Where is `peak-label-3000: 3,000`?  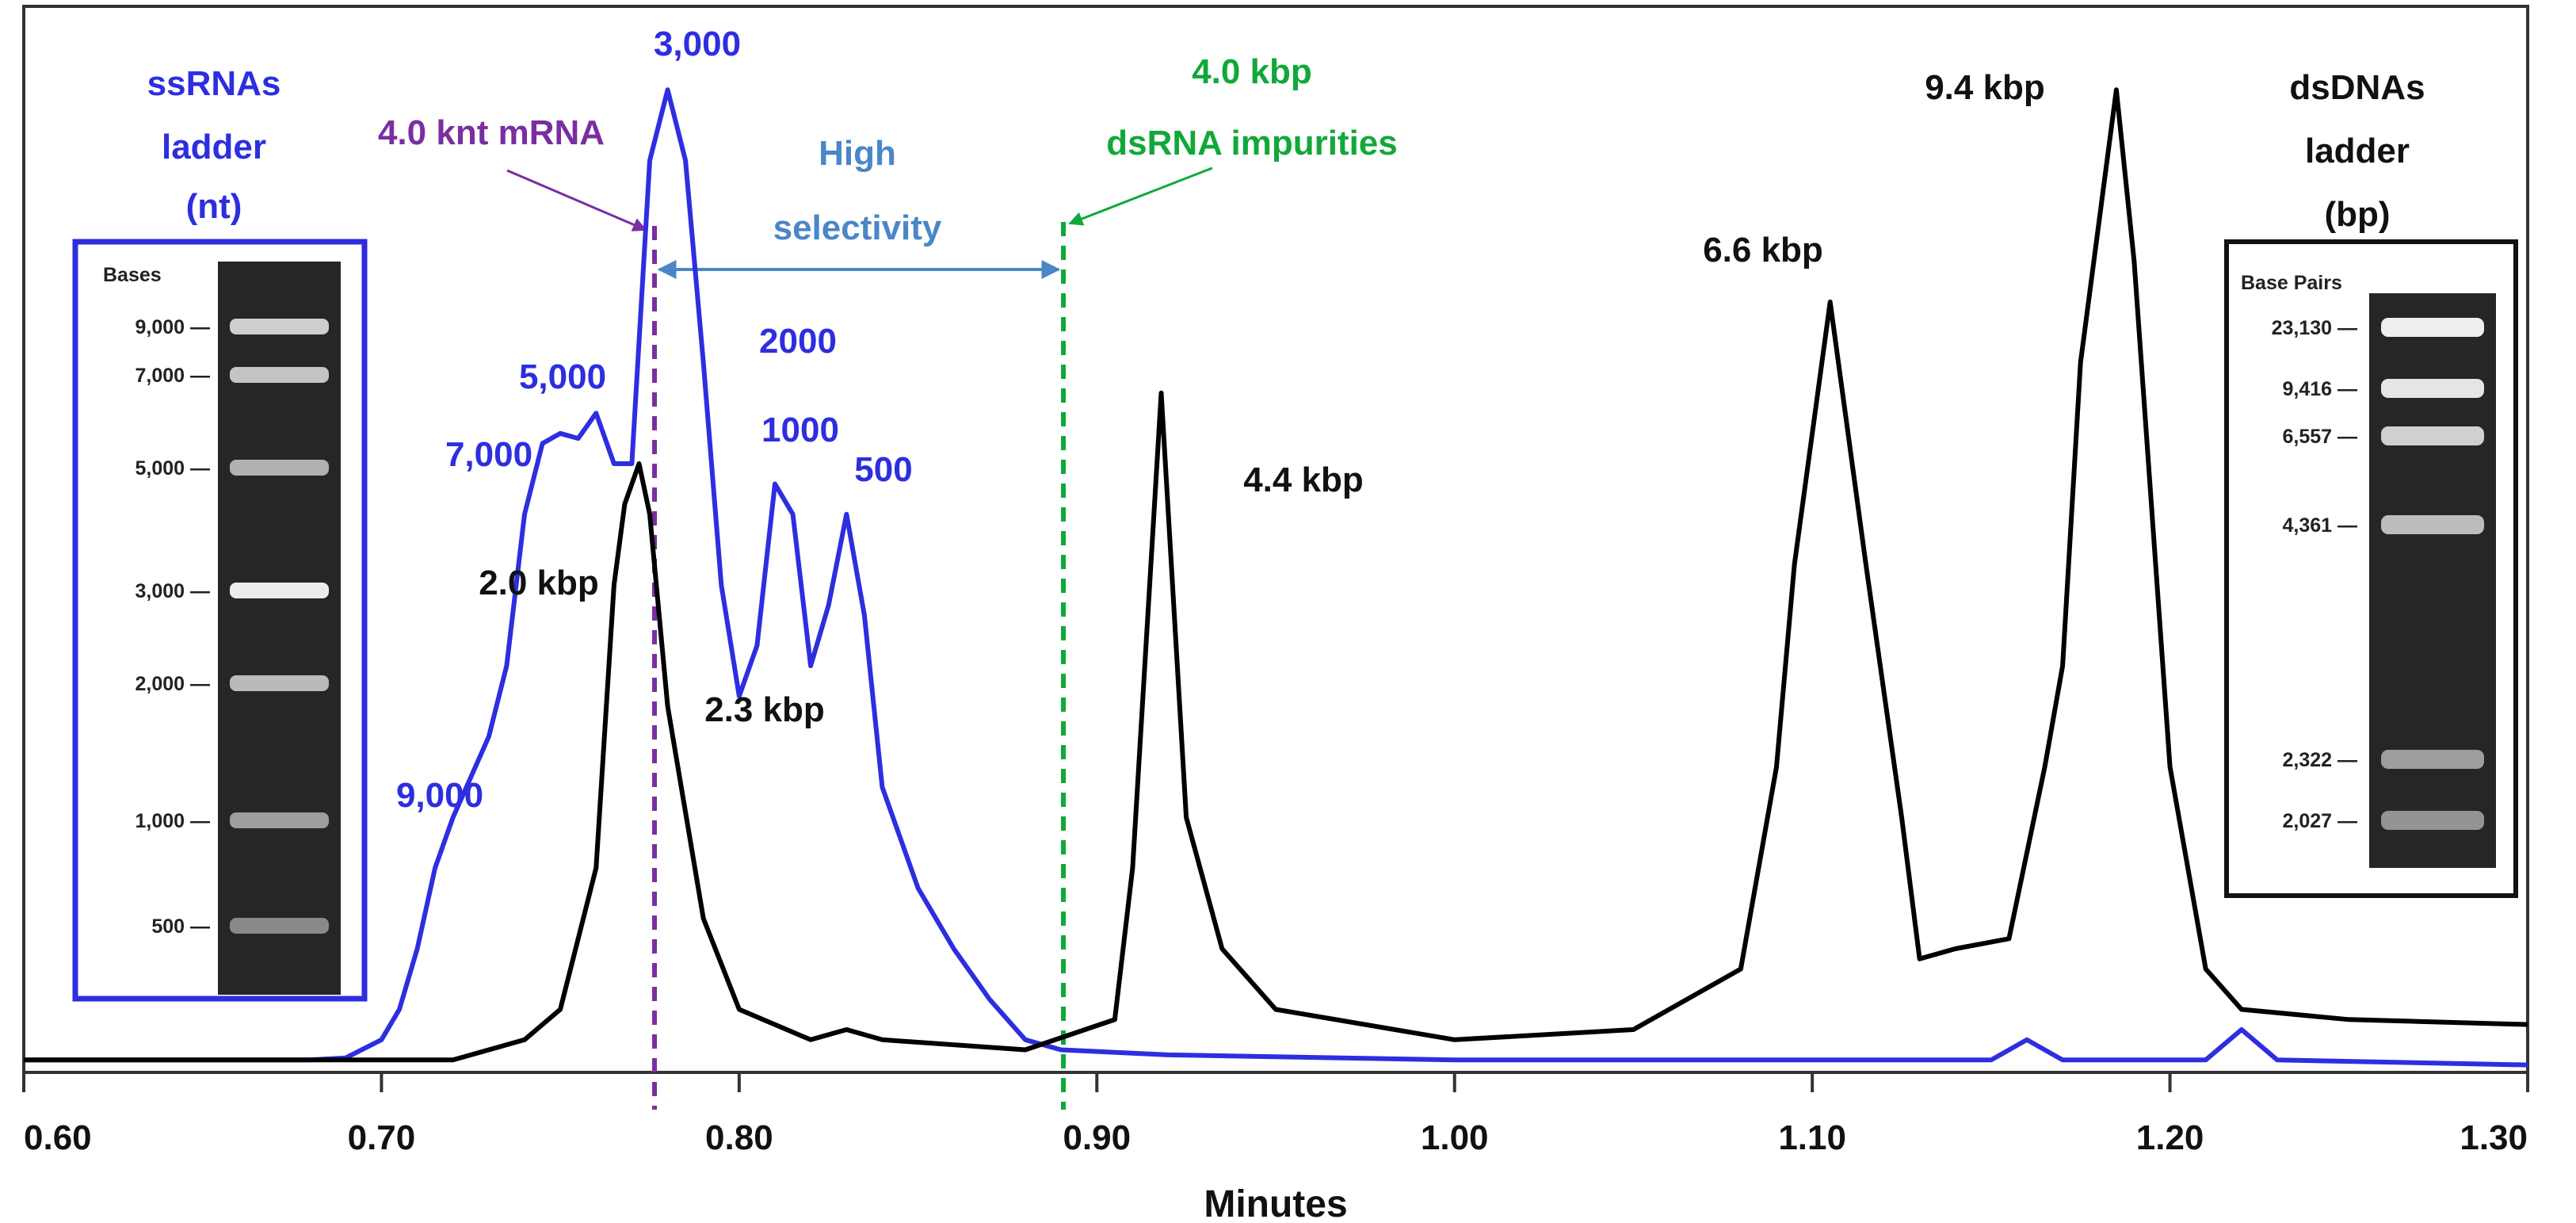 peak-label-3000: 3,000 is located at coordinates (697, 44).